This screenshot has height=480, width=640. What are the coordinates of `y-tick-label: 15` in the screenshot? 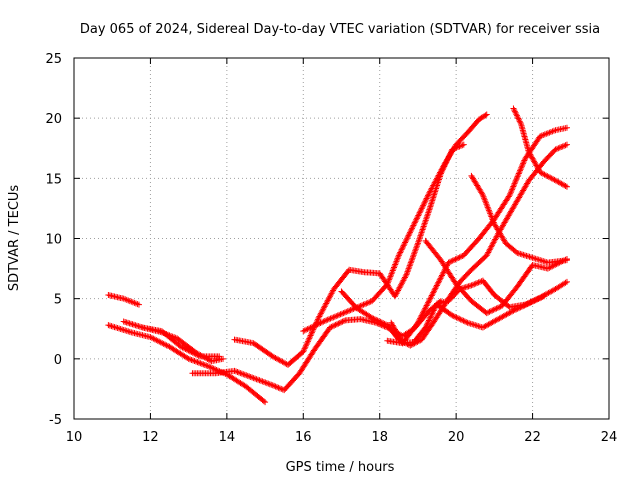 It's located at (53, 179).